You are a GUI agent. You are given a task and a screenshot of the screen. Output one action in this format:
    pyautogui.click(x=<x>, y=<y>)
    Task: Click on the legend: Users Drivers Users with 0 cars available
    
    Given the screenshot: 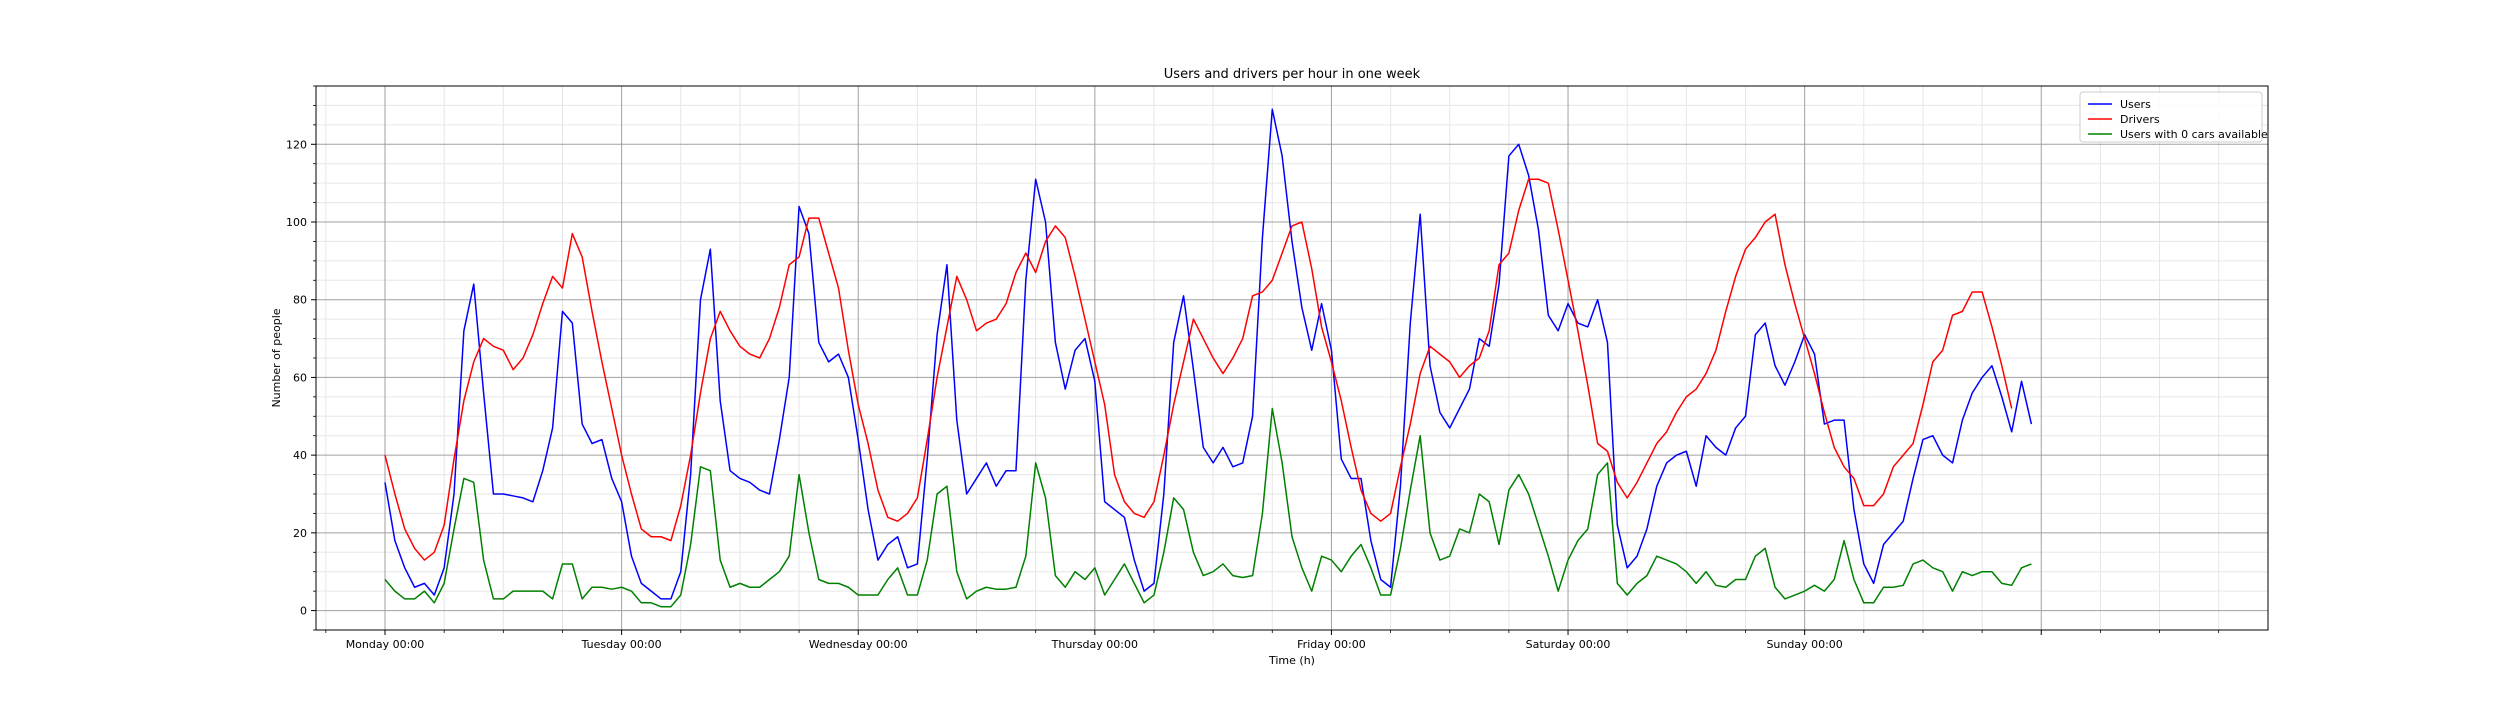 What is the action you would take?
    pyautogui.click(x=2173, y=117)
    